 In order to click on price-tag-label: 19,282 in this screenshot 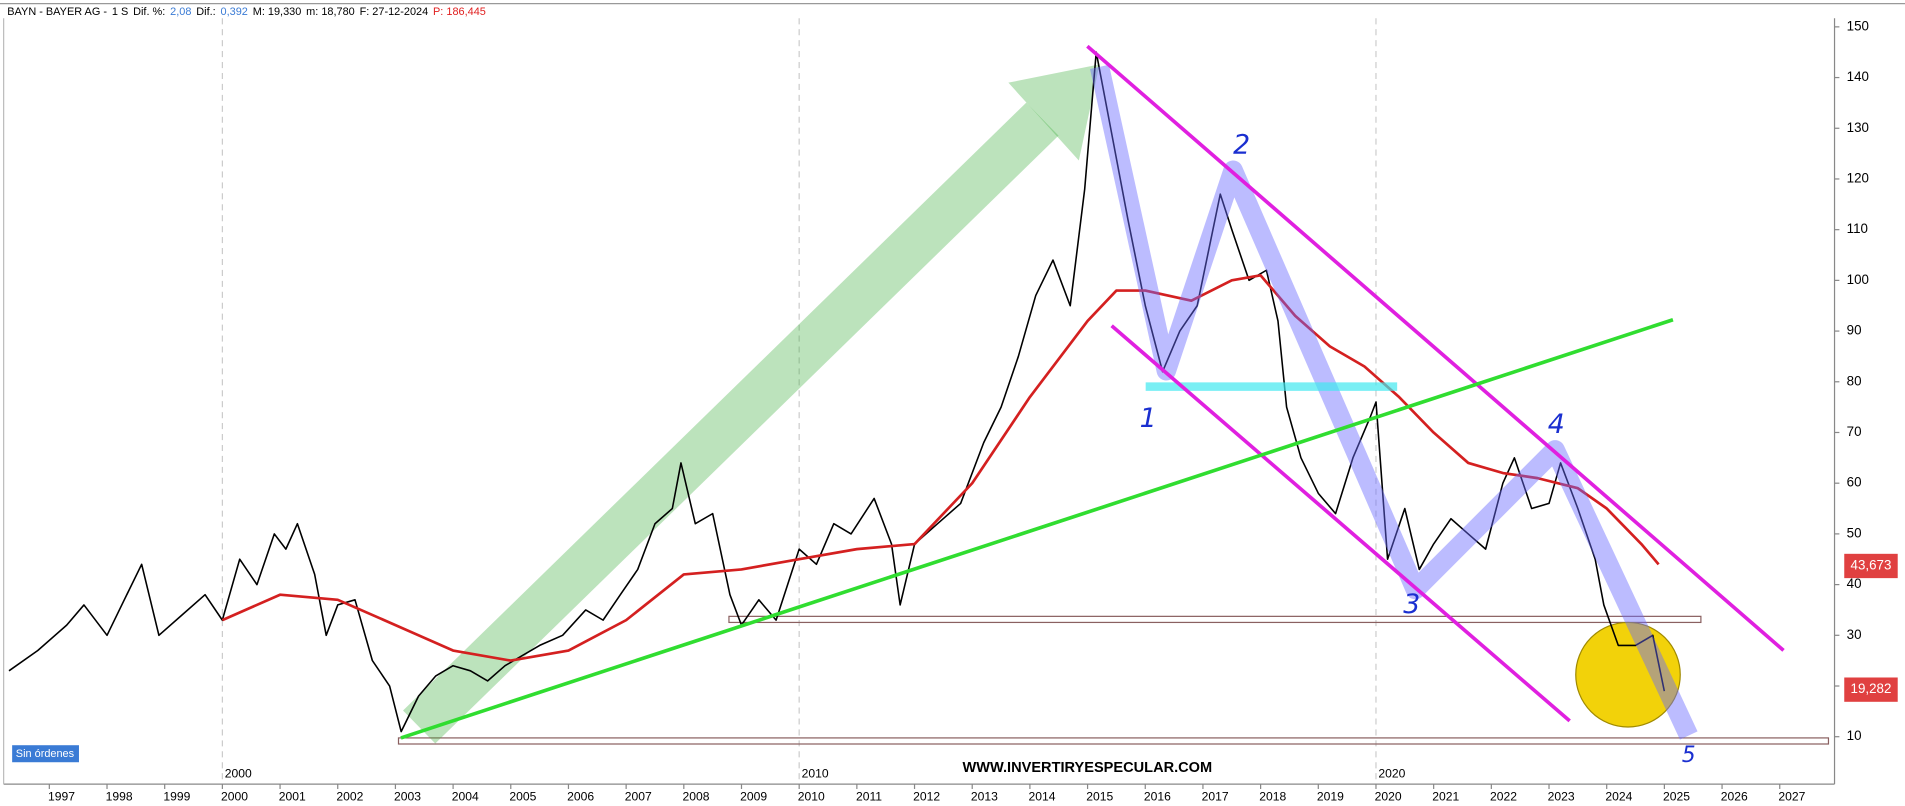, I will do `click(1871, 688)`.